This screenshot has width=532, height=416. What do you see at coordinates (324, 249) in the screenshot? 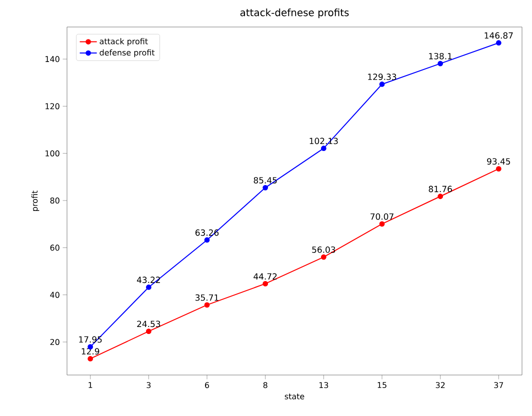
I see `data-label: 56.03` at bounding box center [324, 249].